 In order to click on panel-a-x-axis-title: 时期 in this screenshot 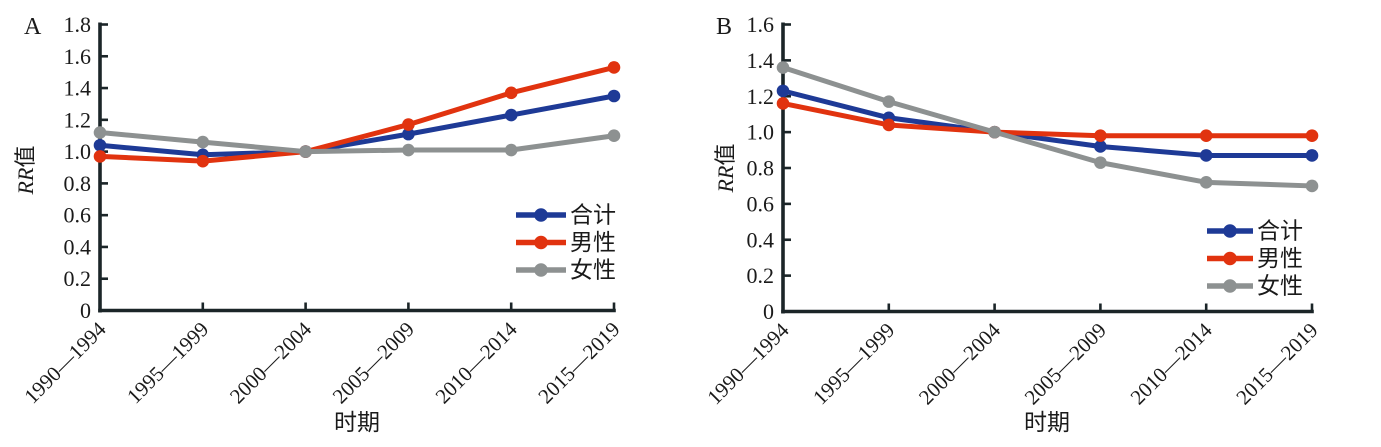, I will do `click(357, 422)`.